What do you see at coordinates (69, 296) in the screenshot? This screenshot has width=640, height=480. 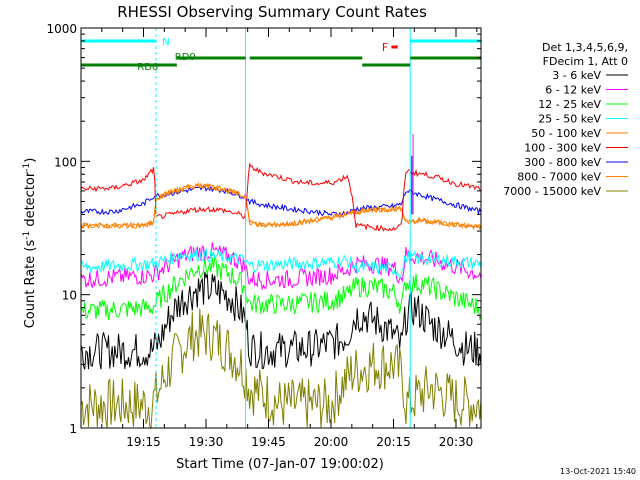 I see `y-tick-label: 10` at bounding box center [69, 296].